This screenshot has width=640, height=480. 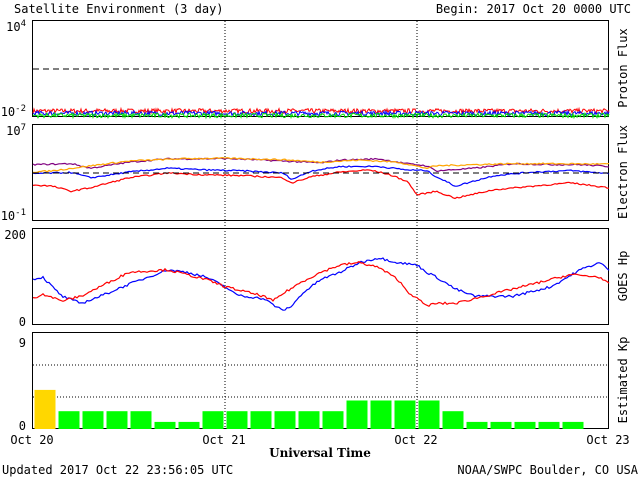 I want to click on proton-flux-label: Proton Flux, so click(x=623, y=67).